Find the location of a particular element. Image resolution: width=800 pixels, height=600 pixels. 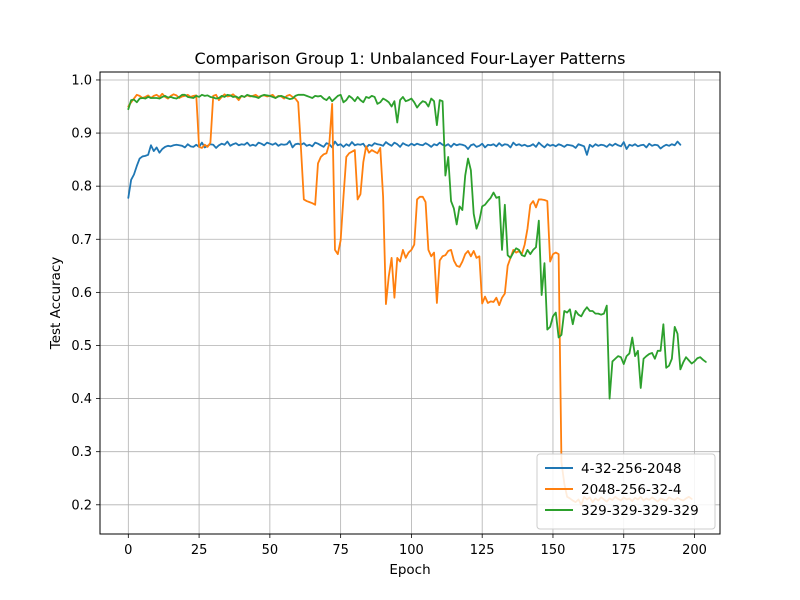

y-axis-label: Test Accuracy is located at coordinates (56, 304).